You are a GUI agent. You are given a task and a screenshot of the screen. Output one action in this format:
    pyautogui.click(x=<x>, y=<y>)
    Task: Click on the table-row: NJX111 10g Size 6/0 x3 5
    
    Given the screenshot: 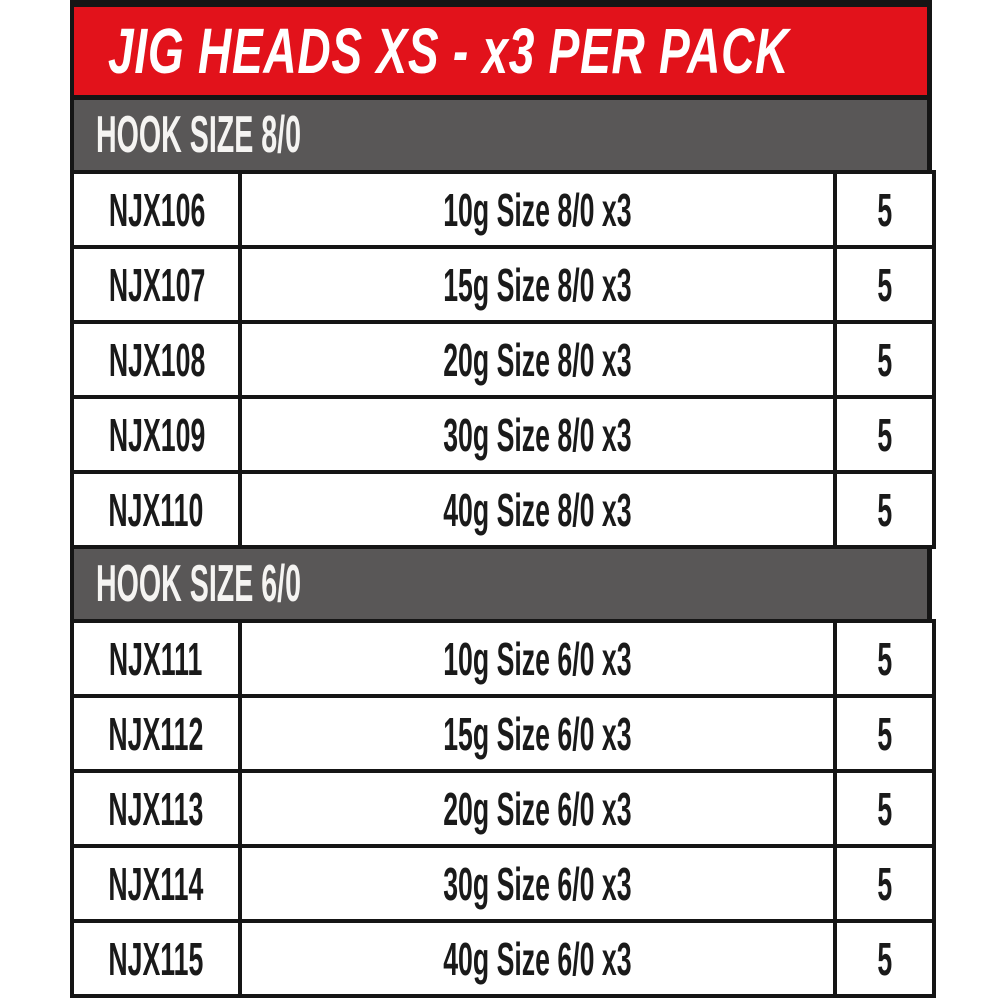 What is the action you would take?
    pyautogui.click(x=503, y=658)
    